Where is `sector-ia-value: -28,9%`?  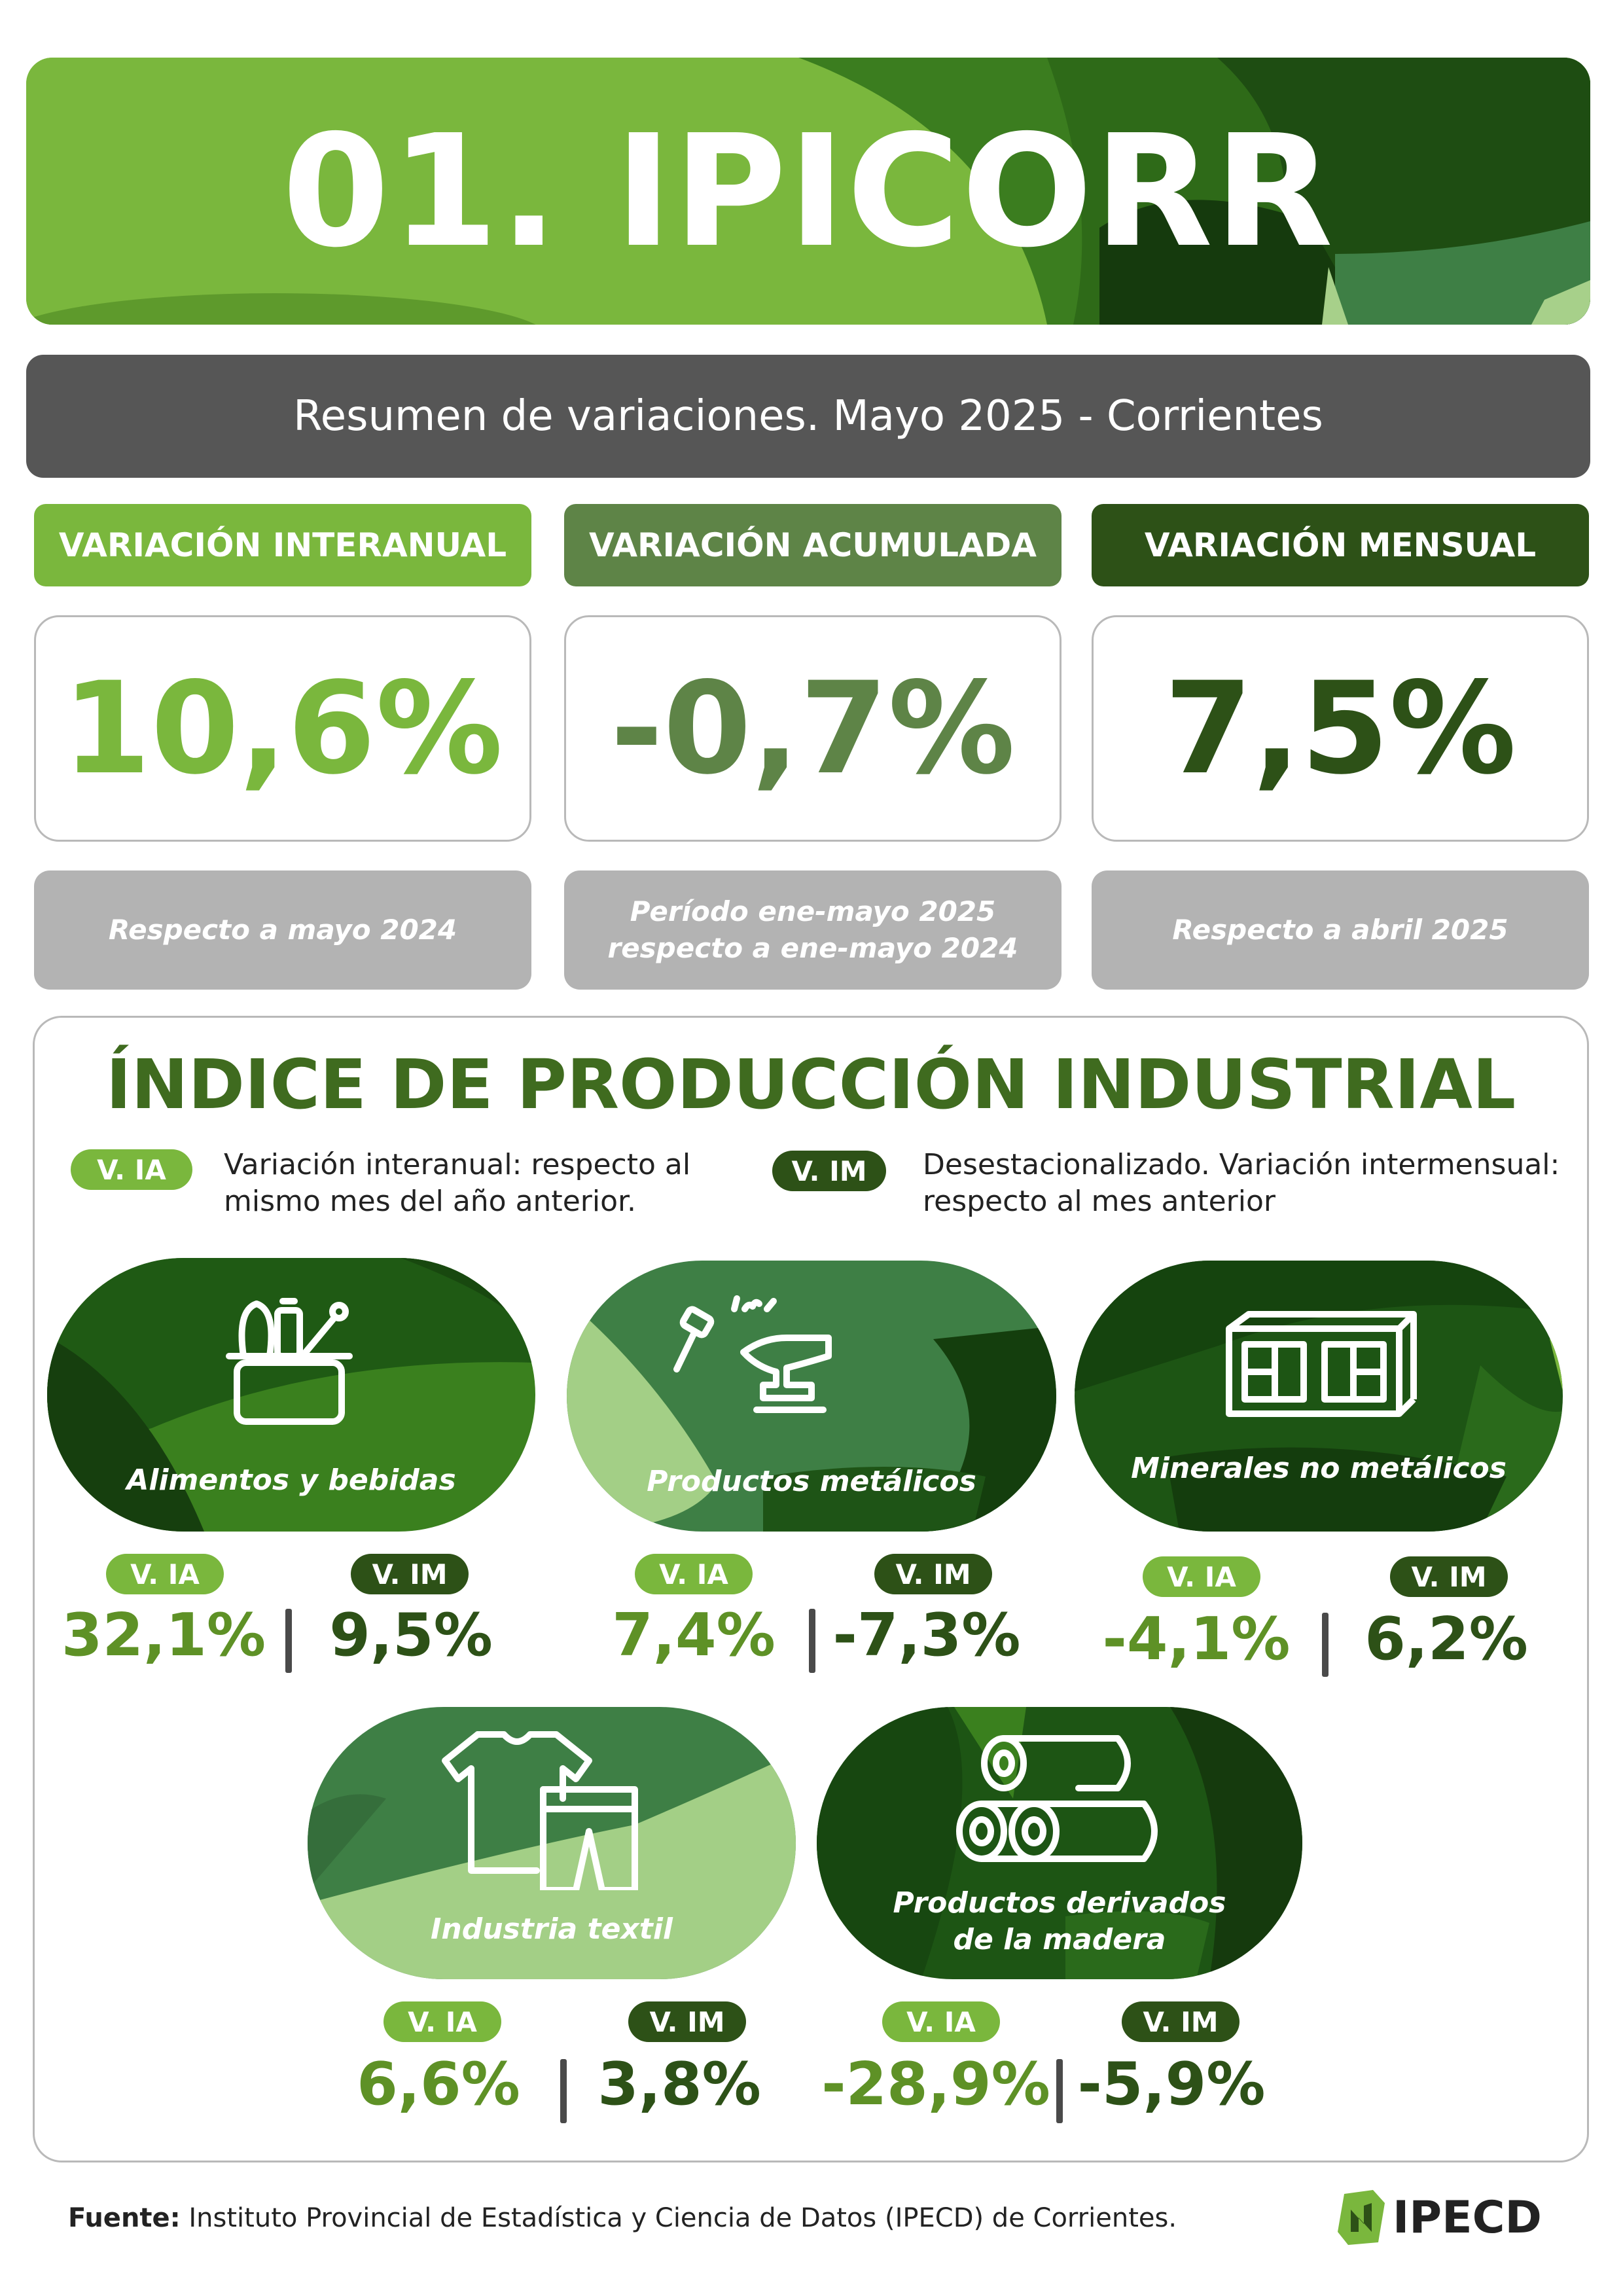
sector-ia-value: -28,9% is located at coordinates (935, 2084).